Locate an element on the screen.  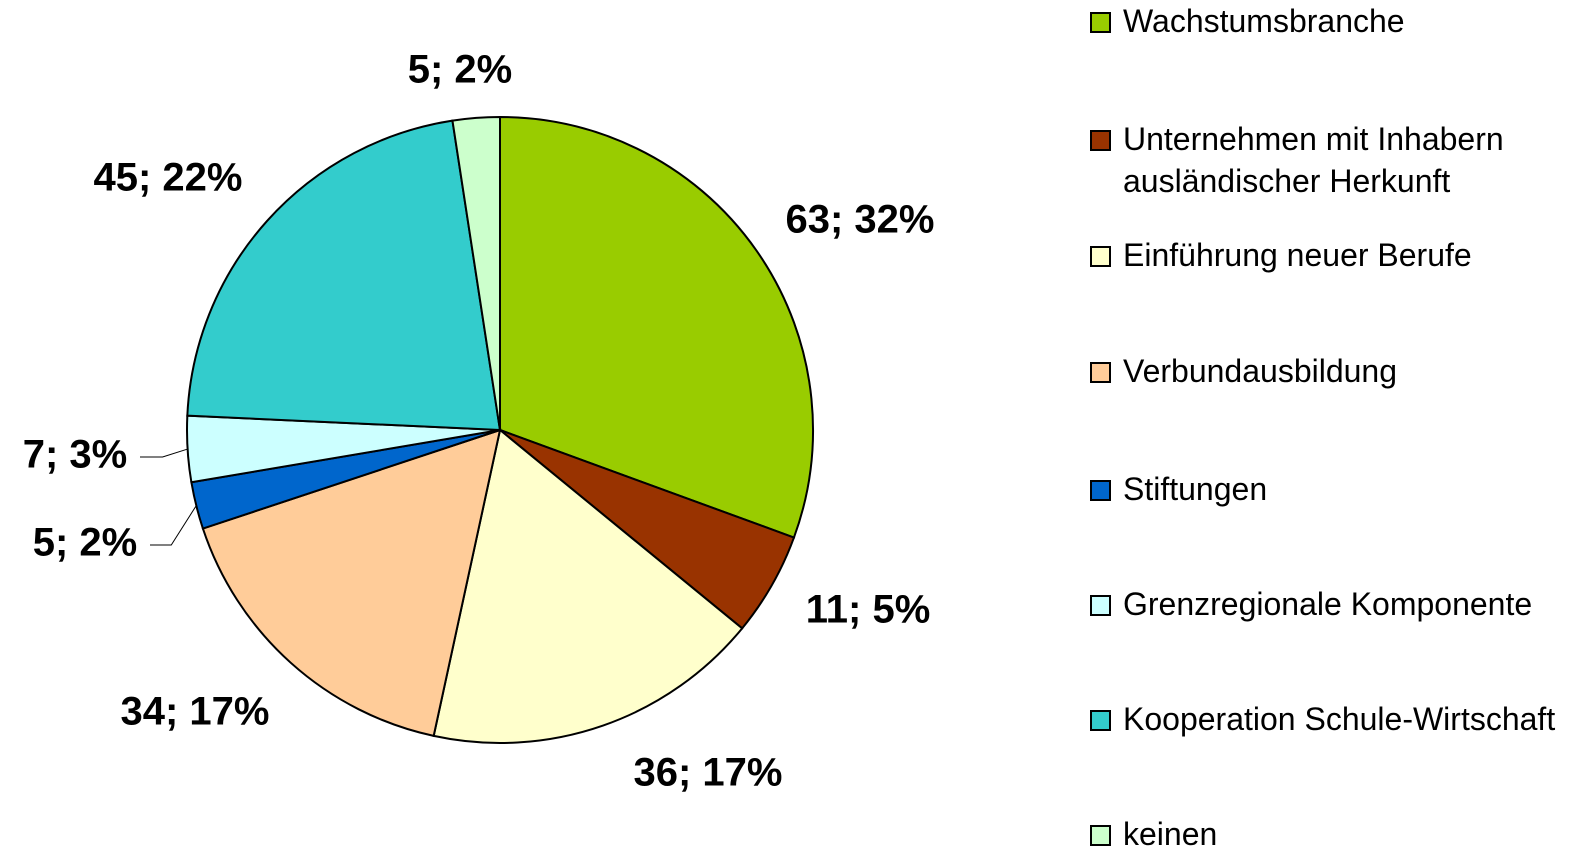
legend-label: keinen is located at coordinates (1170, 834).